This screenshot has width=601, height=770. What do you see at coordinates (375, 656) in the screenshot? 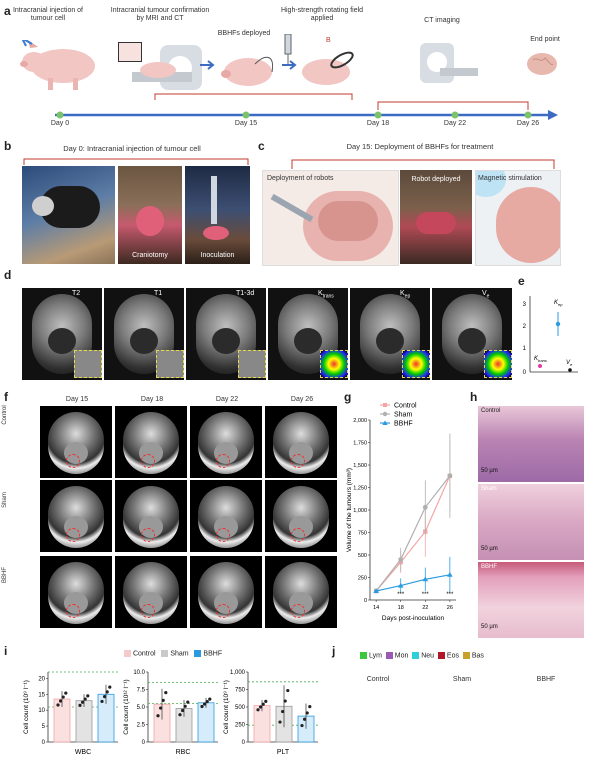
I see `legend-lym: Lym` at bounding box center [375, 656].